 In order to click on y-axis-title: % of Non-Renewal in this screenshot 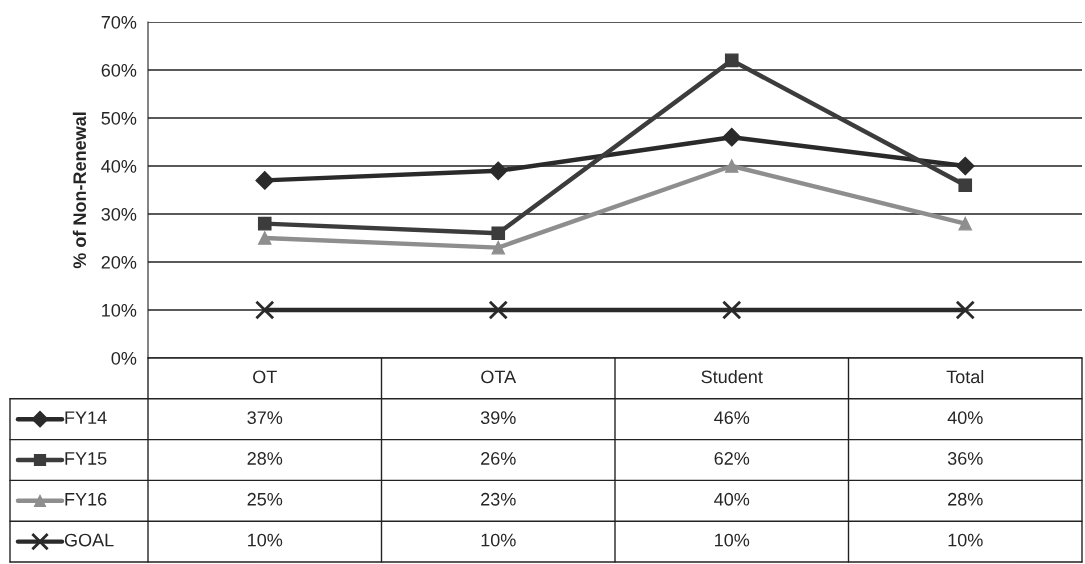, I will do `click(79, 190)`.